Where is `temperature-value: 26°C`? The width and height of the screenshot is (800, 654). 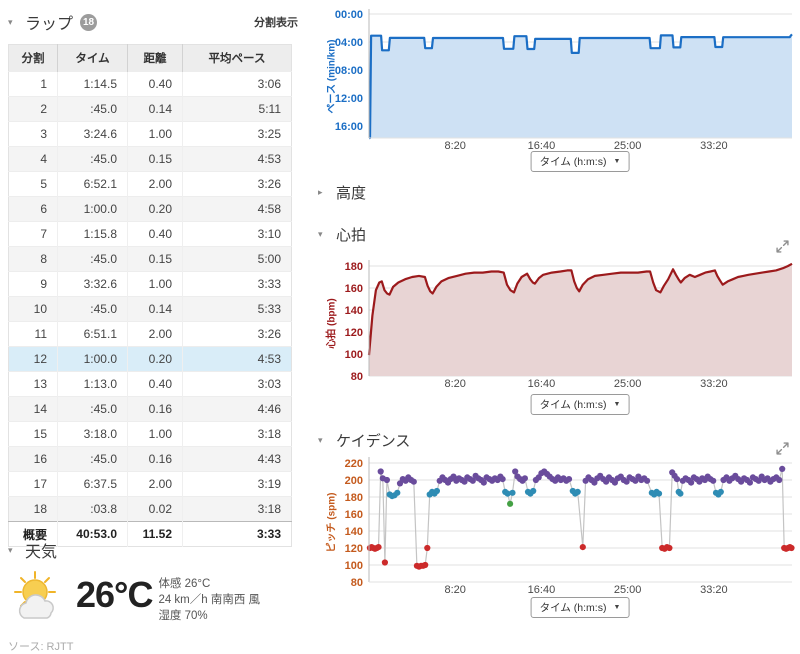
temperature-value: 26°C is located at coordinates (114, 594).